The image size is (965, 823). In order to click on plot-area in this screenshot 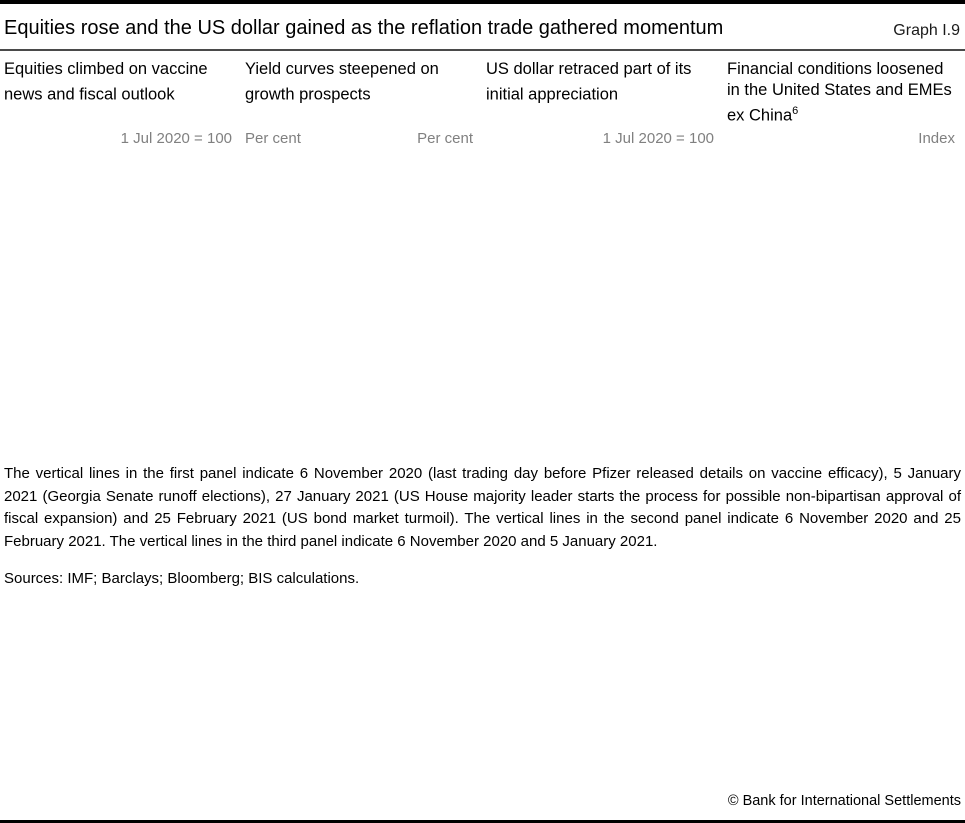, I will do `click(122, 299)`.